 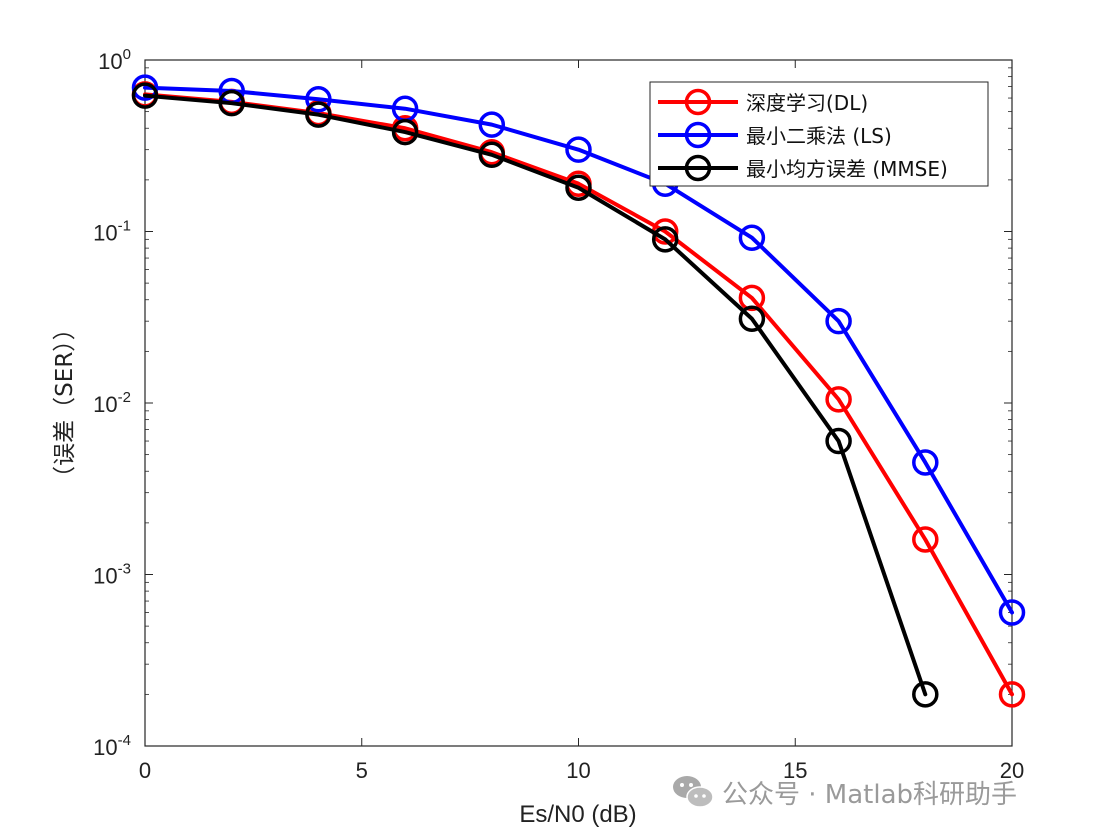 What do you see at coordinates (112, 232) in the screenshot?
I see `y-tick-label: 10⁻¹` at bounding box center [112, 232].